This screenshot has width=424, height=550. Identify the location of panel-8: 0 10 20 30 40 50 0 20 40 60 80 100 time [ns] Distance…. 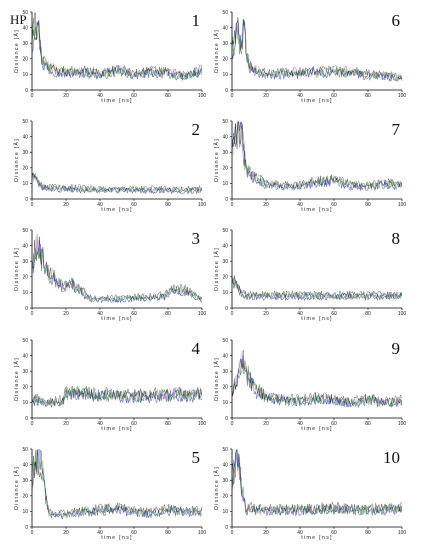
(309, 275).